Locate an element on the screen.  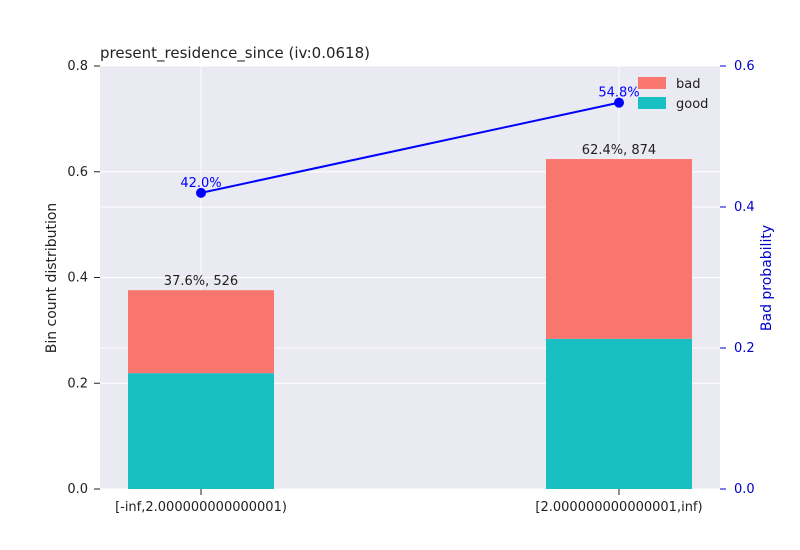
y2-tick-label: 0.6 is located at coordinates (744, 66).